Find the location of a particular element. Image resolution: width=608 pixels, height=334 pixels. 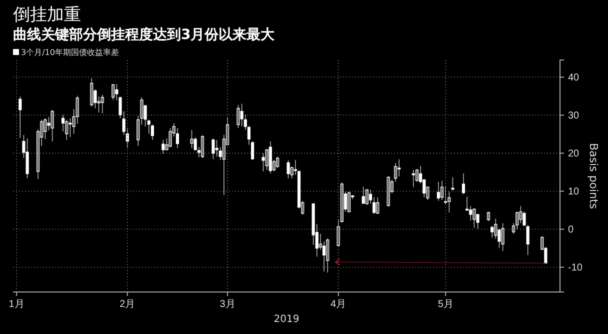

y-tick-label: 0 is located at coordinates (571, 230).